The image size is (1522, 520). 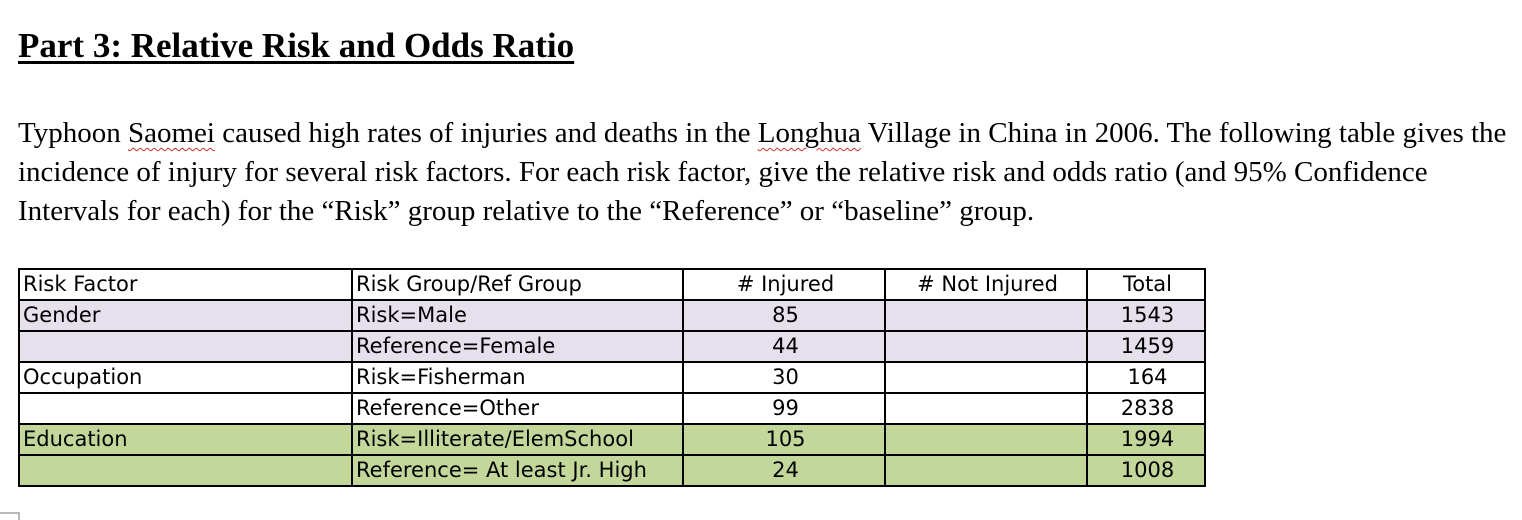 I want to click on cell-total: 1994, so click(x=1146, y=439).